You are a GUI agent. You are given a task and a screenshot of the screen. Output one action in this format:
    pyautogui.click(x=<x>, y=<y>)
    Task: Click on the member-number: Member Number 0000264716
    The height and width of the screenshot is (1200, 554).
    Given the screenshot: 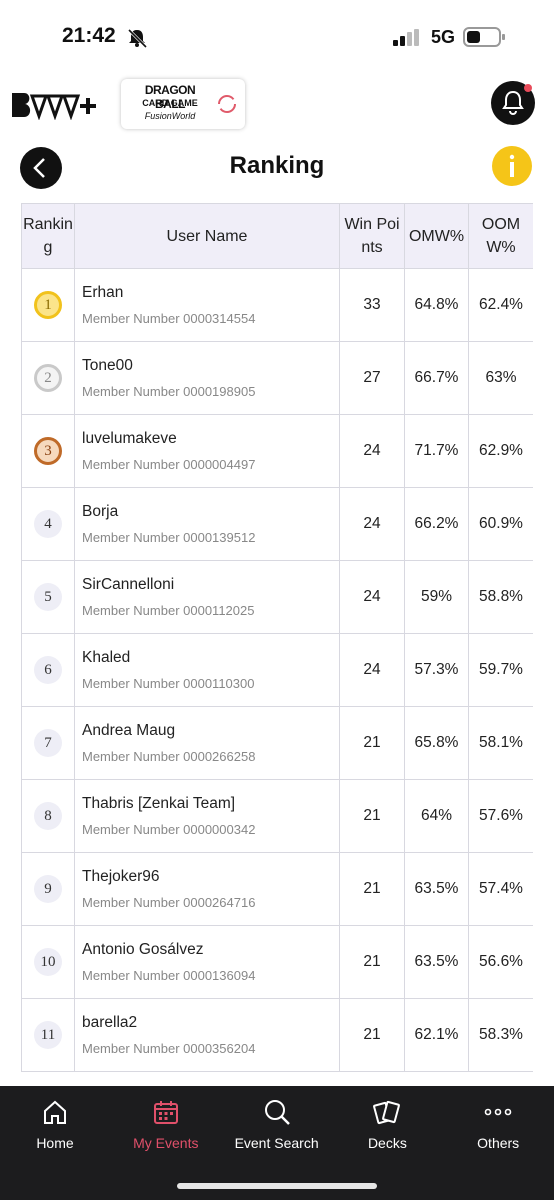 What is the action you would take?
    pyautogui.click(x=169, y=902)
    